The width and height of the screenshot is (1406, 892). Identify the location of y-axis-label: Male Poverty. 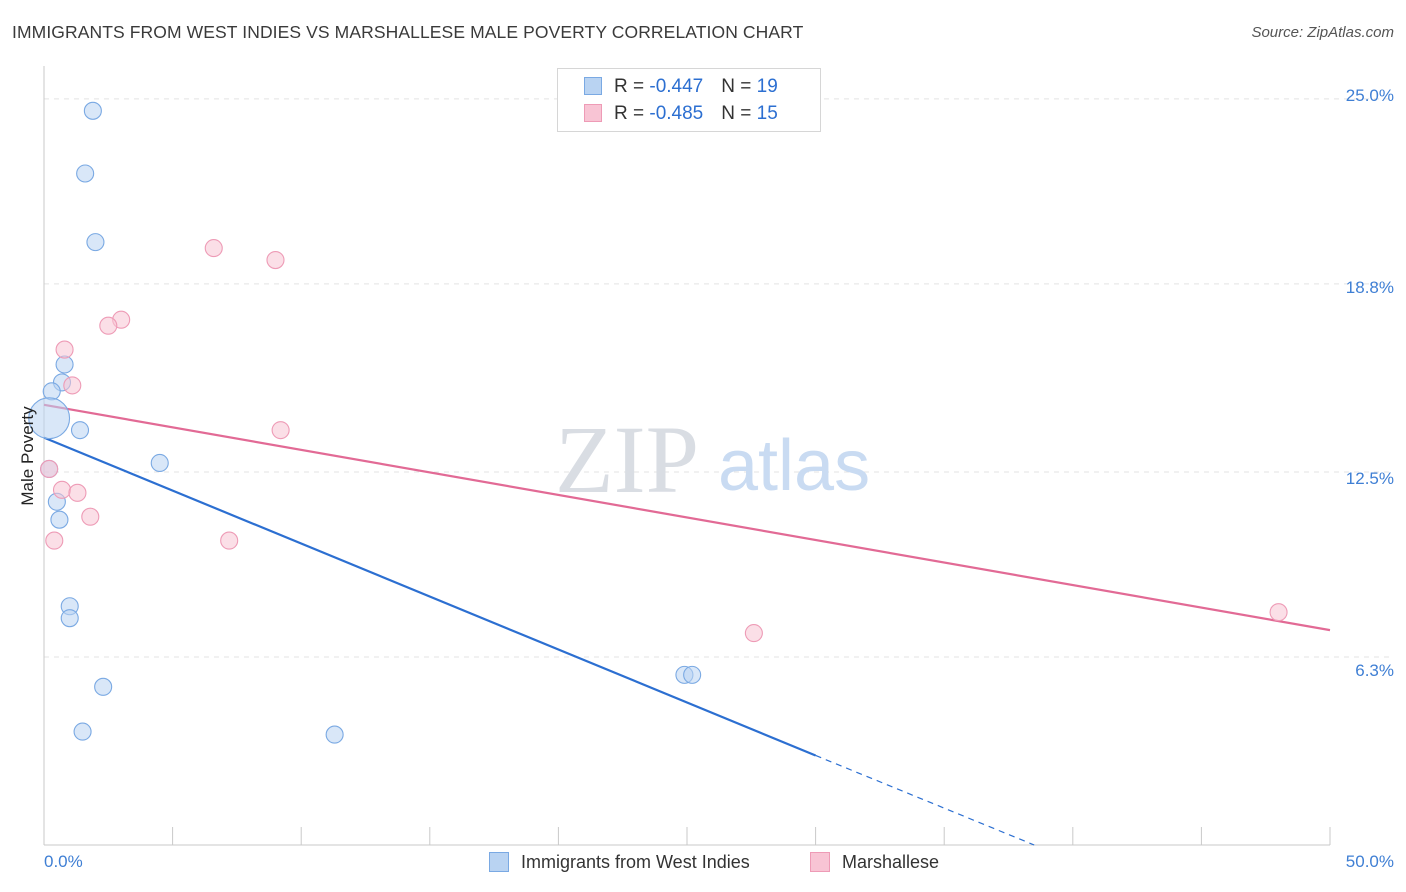
(27, 456).